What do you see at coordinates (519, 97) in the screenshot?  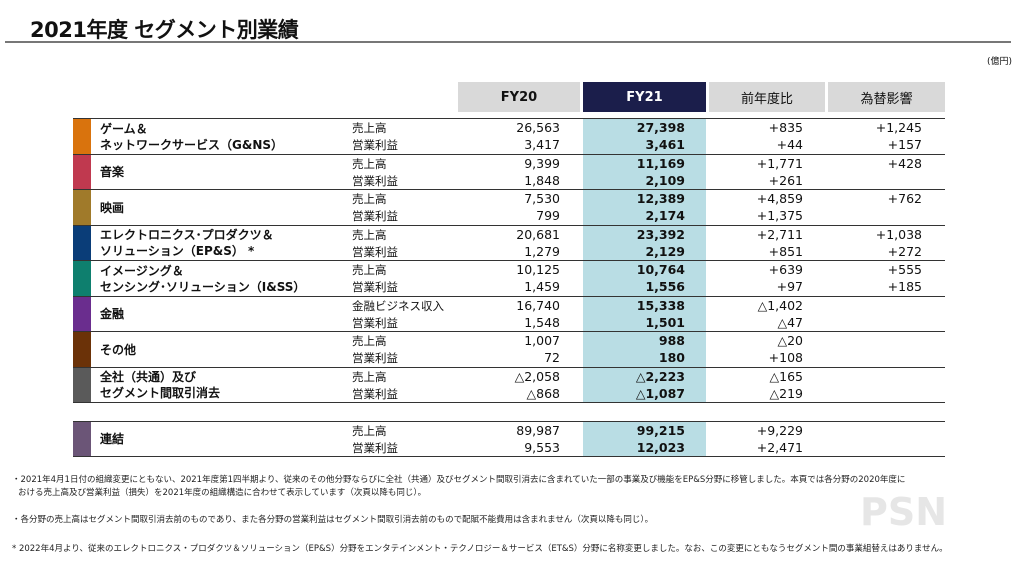 I see `header-fy20: FY20` at bounding box center [519, 97].